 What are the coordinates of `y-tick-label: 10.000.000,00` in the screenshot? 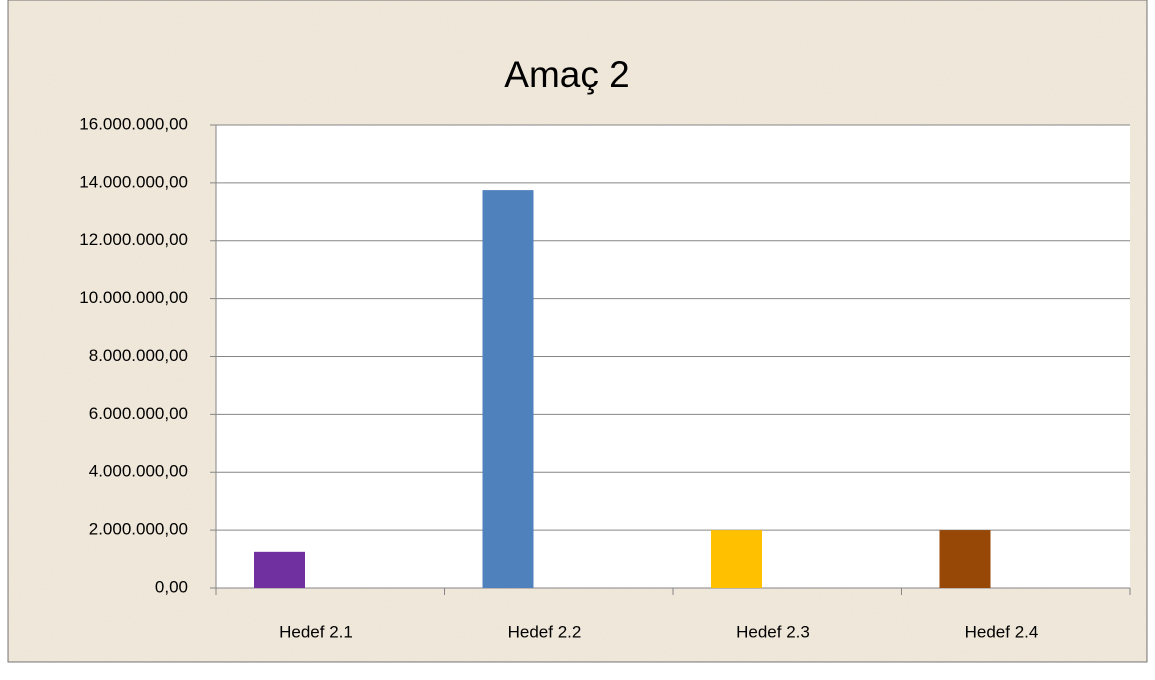 It's located at (133, 297).